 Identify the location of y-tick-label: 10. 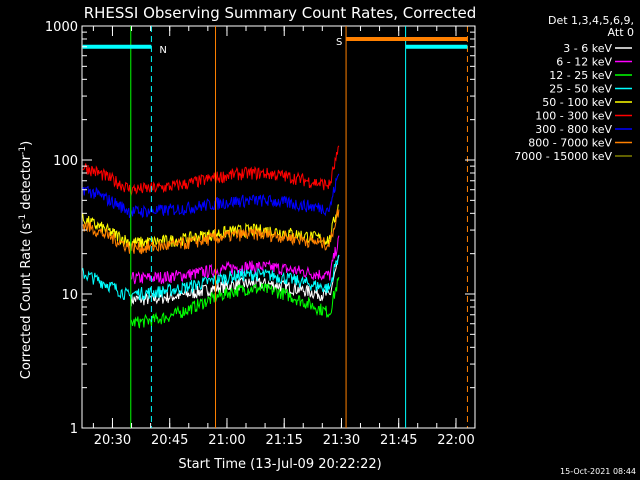
(69, 295).